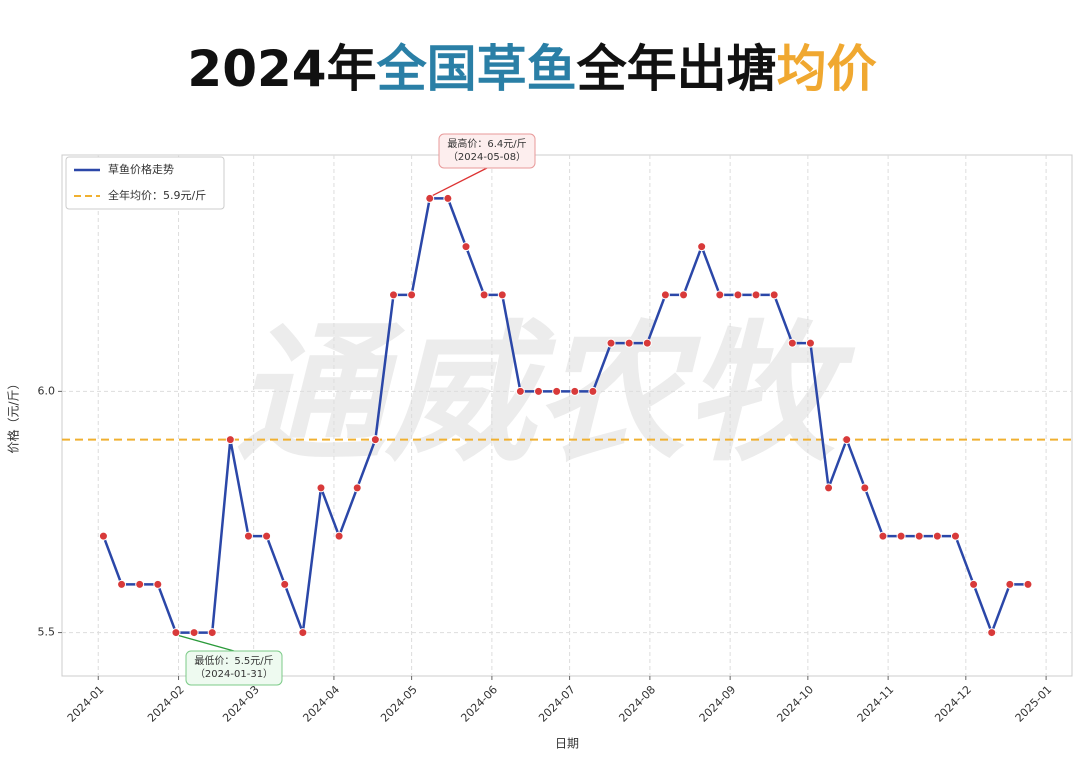  What do you see at coordinates (827, 69) in the screenshot?
I see `title-part: 均价` at bounding box center [827, 69].